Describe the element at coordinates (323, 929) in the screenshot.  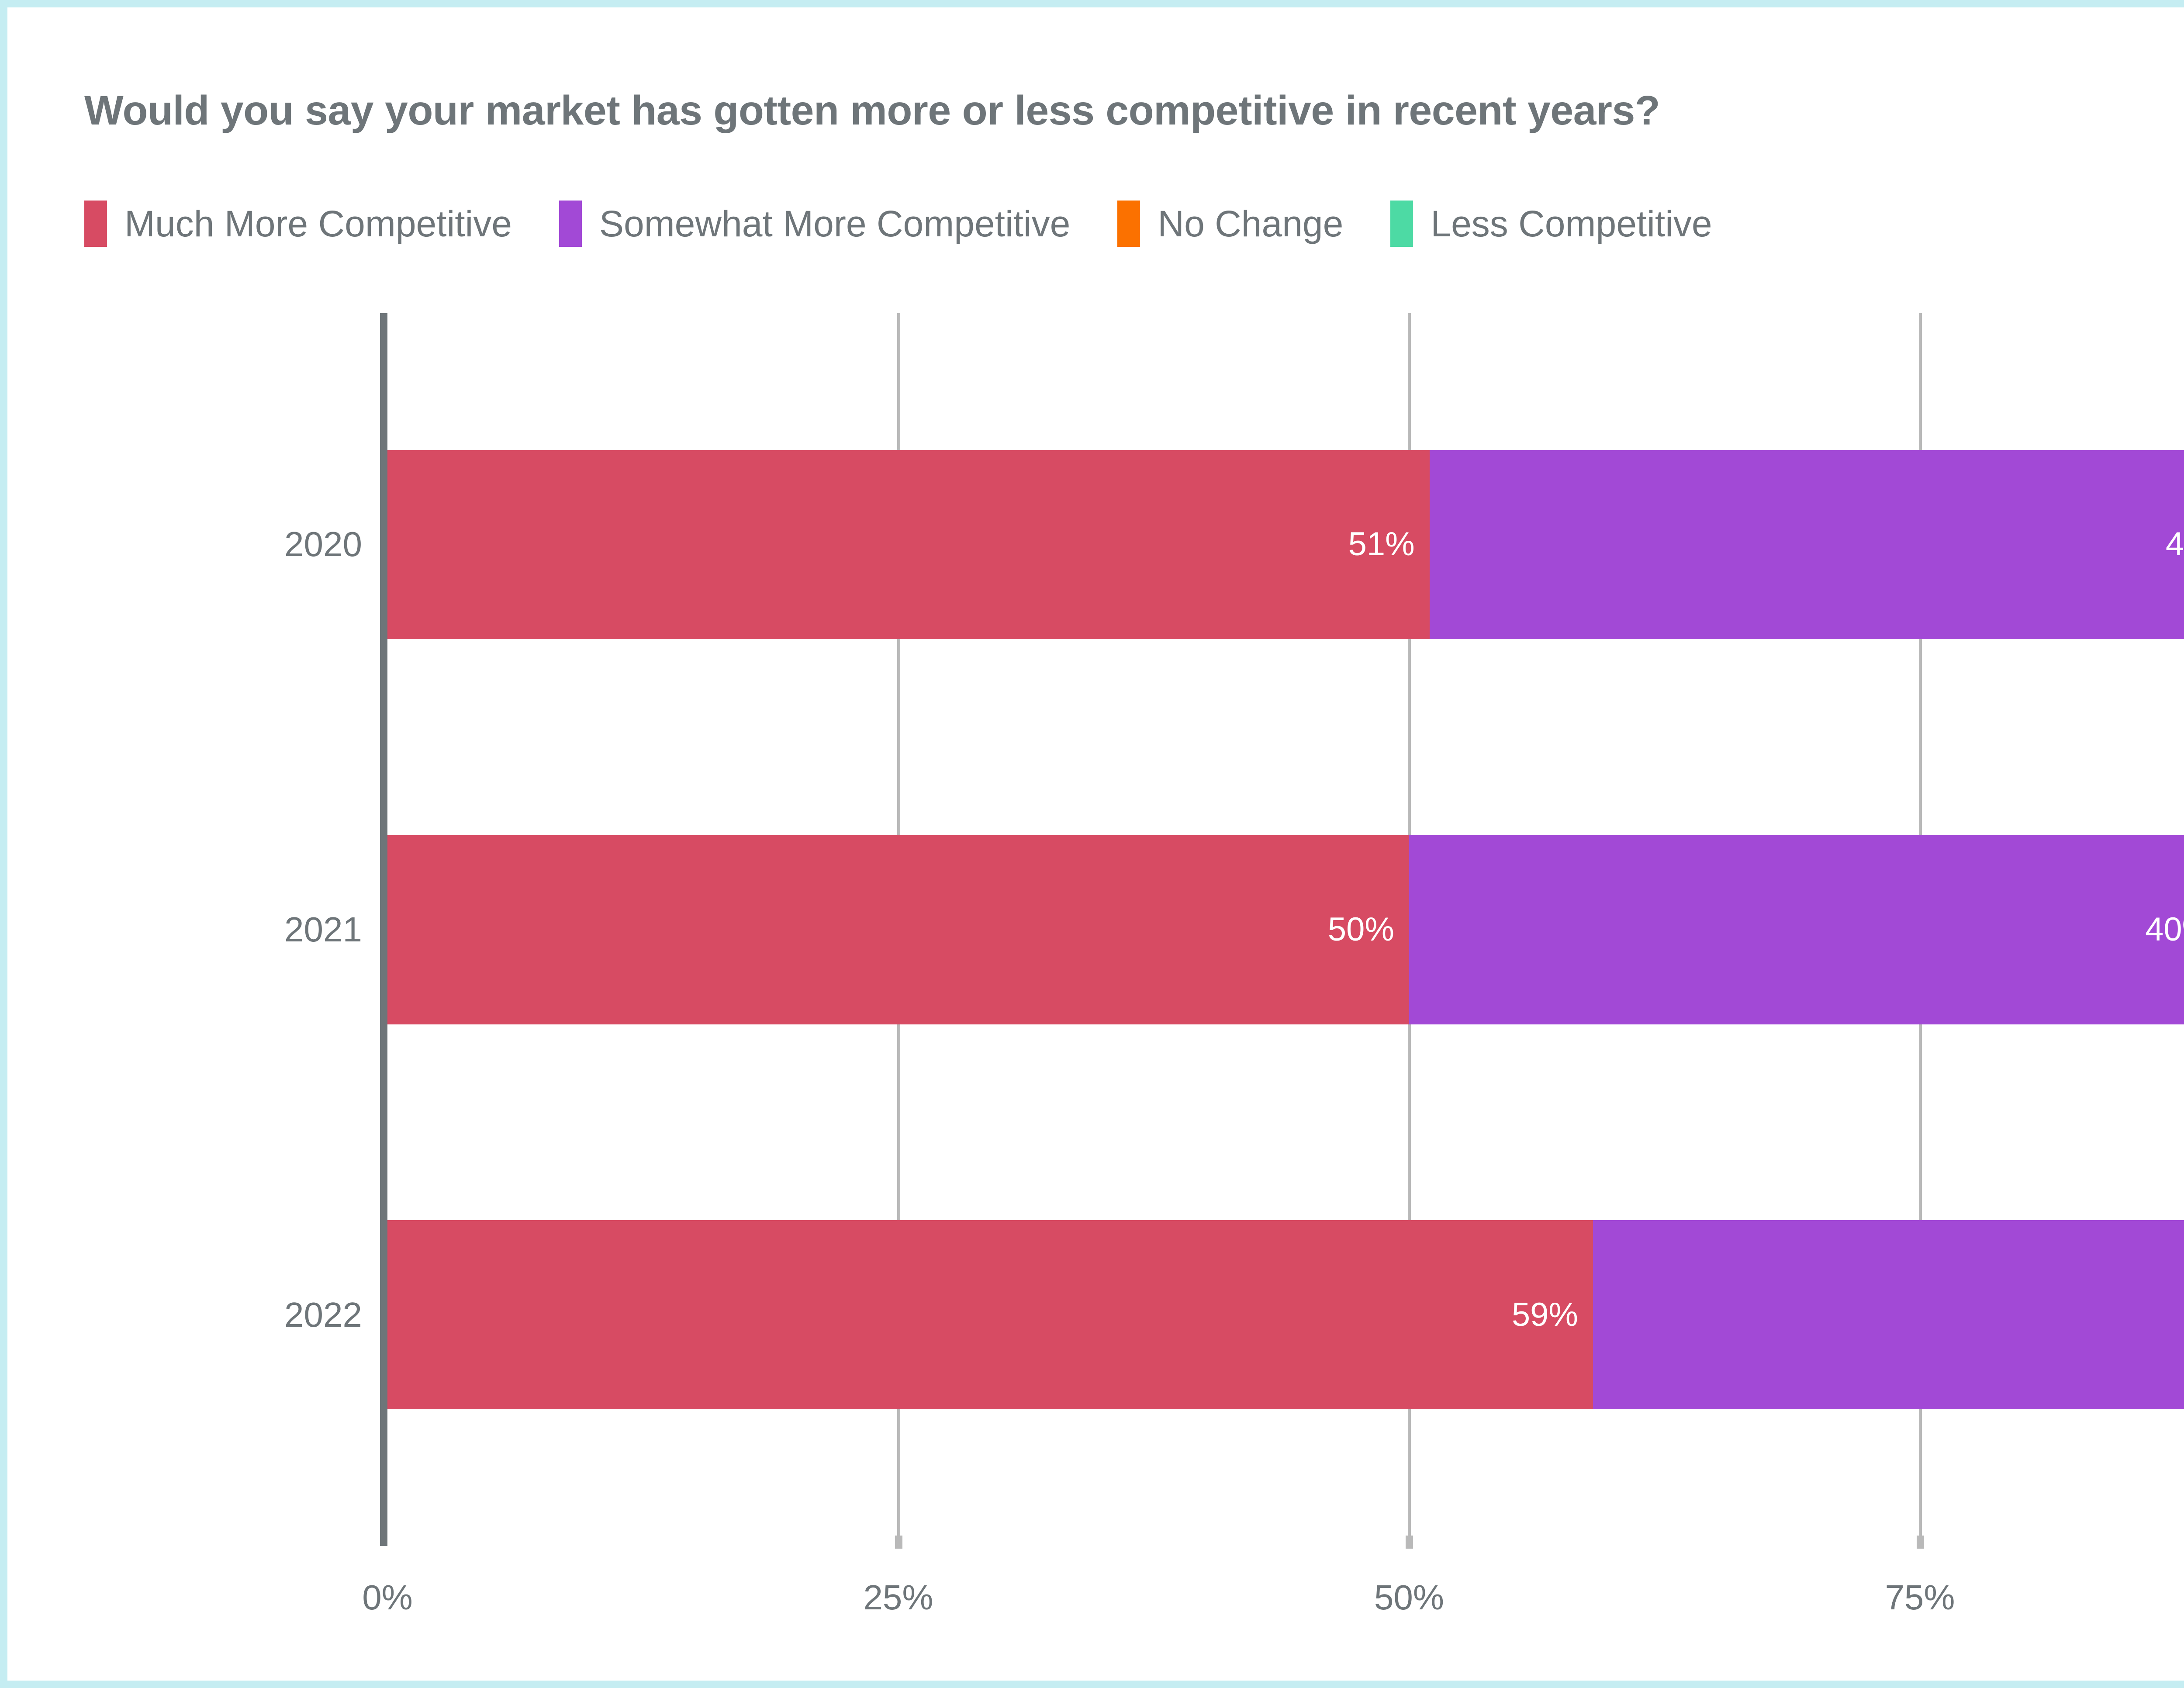
I see `y-axis-category-label: 2021` at that location.